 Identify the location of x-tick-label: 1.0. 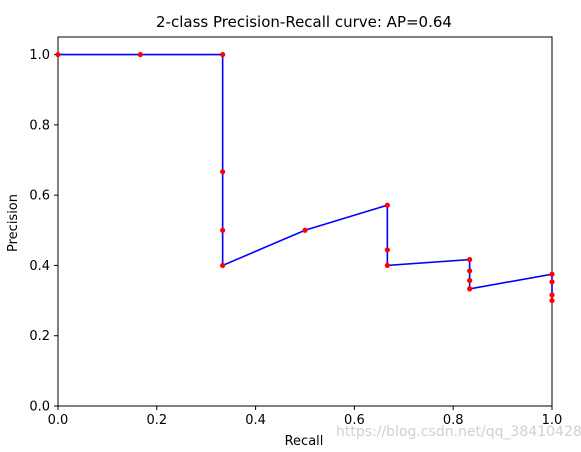
(552, 420).